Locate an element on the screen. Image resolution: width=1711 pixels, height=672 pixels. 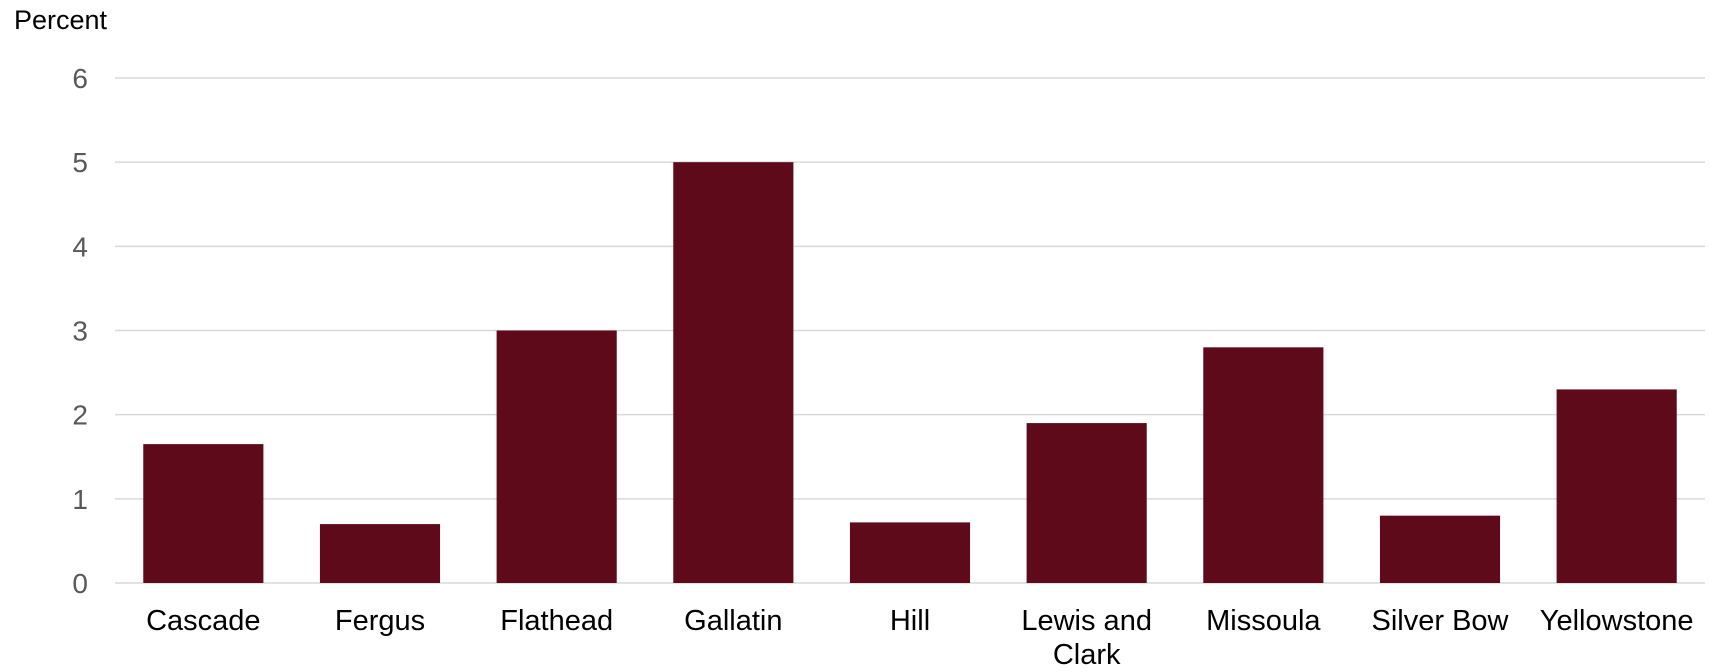
y-axis-label: Percent is located at coordinates (61, 20).